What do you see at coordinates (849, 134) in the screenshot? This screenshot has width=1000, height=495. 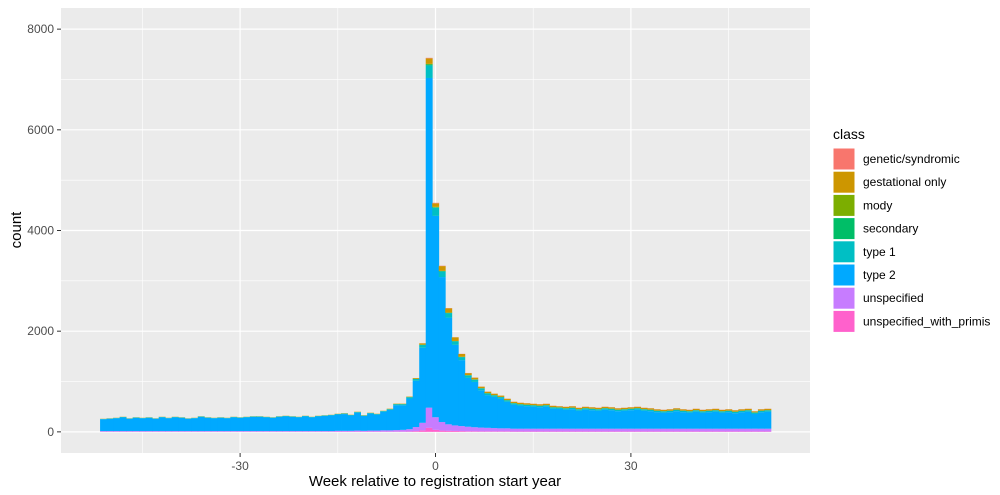 I see `legend-title: class` at bounding box center [849, 134].